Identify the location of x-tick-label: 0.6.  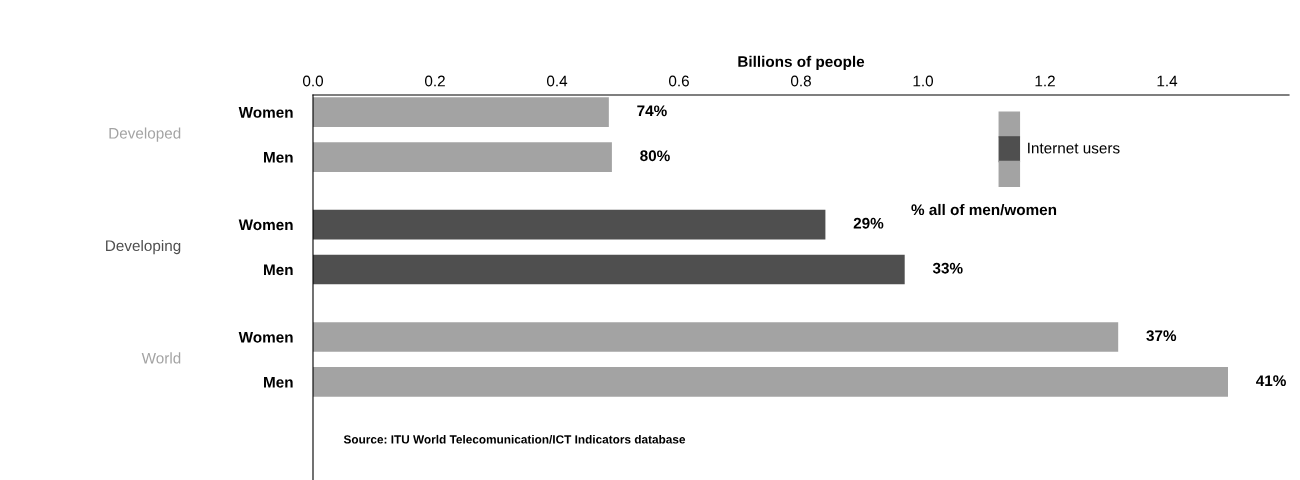
(678, 81).